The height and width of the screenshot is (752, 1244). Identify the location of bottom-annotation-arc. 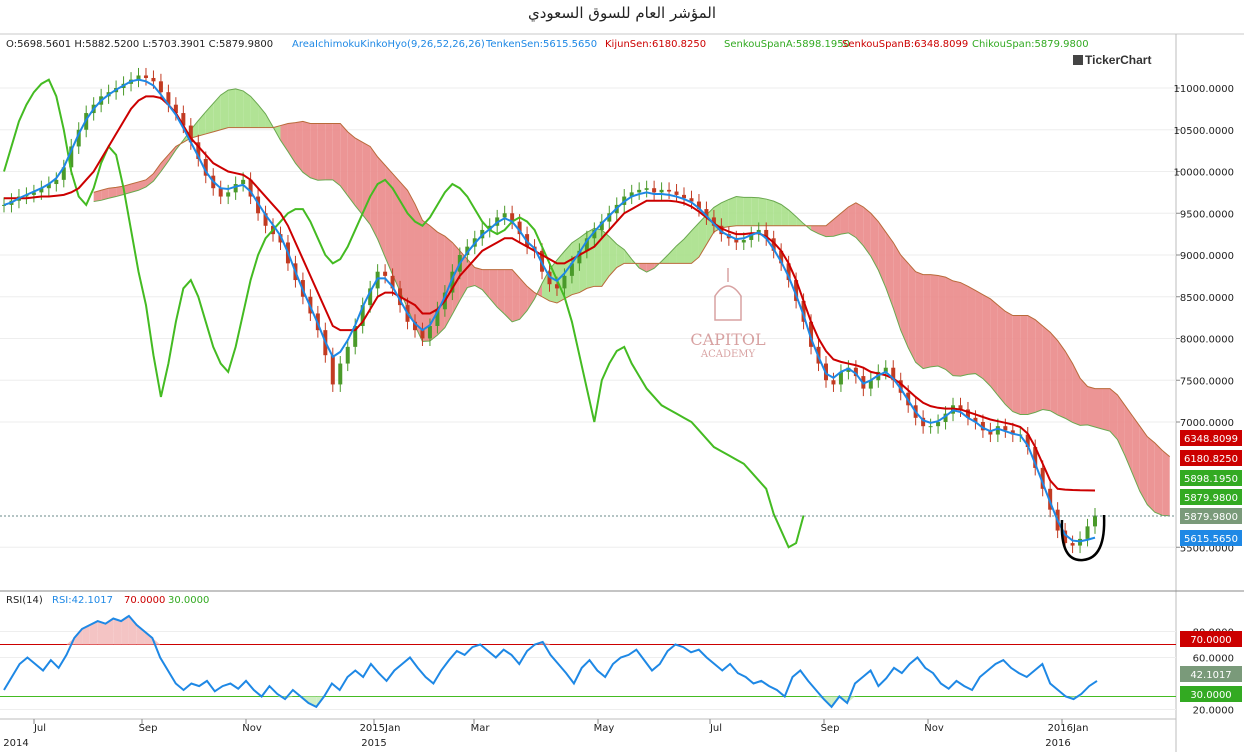
(1083, 538).